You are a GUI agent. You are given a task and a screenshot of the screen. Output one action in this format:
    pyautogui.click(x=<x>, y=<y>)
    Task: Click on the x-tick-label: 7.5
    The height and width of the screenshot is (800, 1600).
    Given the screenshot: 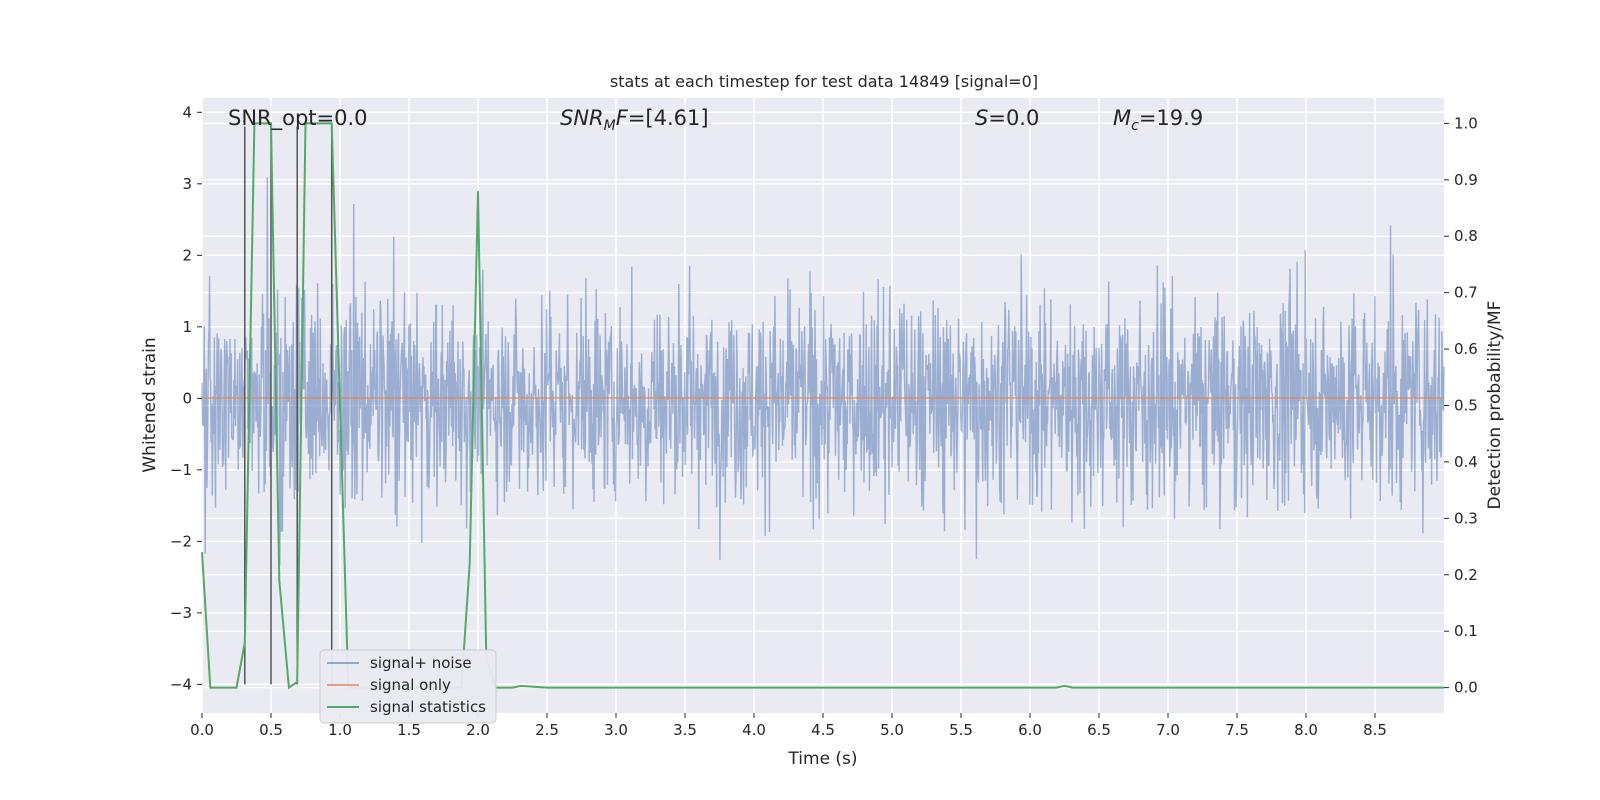 What is the action you would take?
    pyautogui.click(x=1237, y=730)
    